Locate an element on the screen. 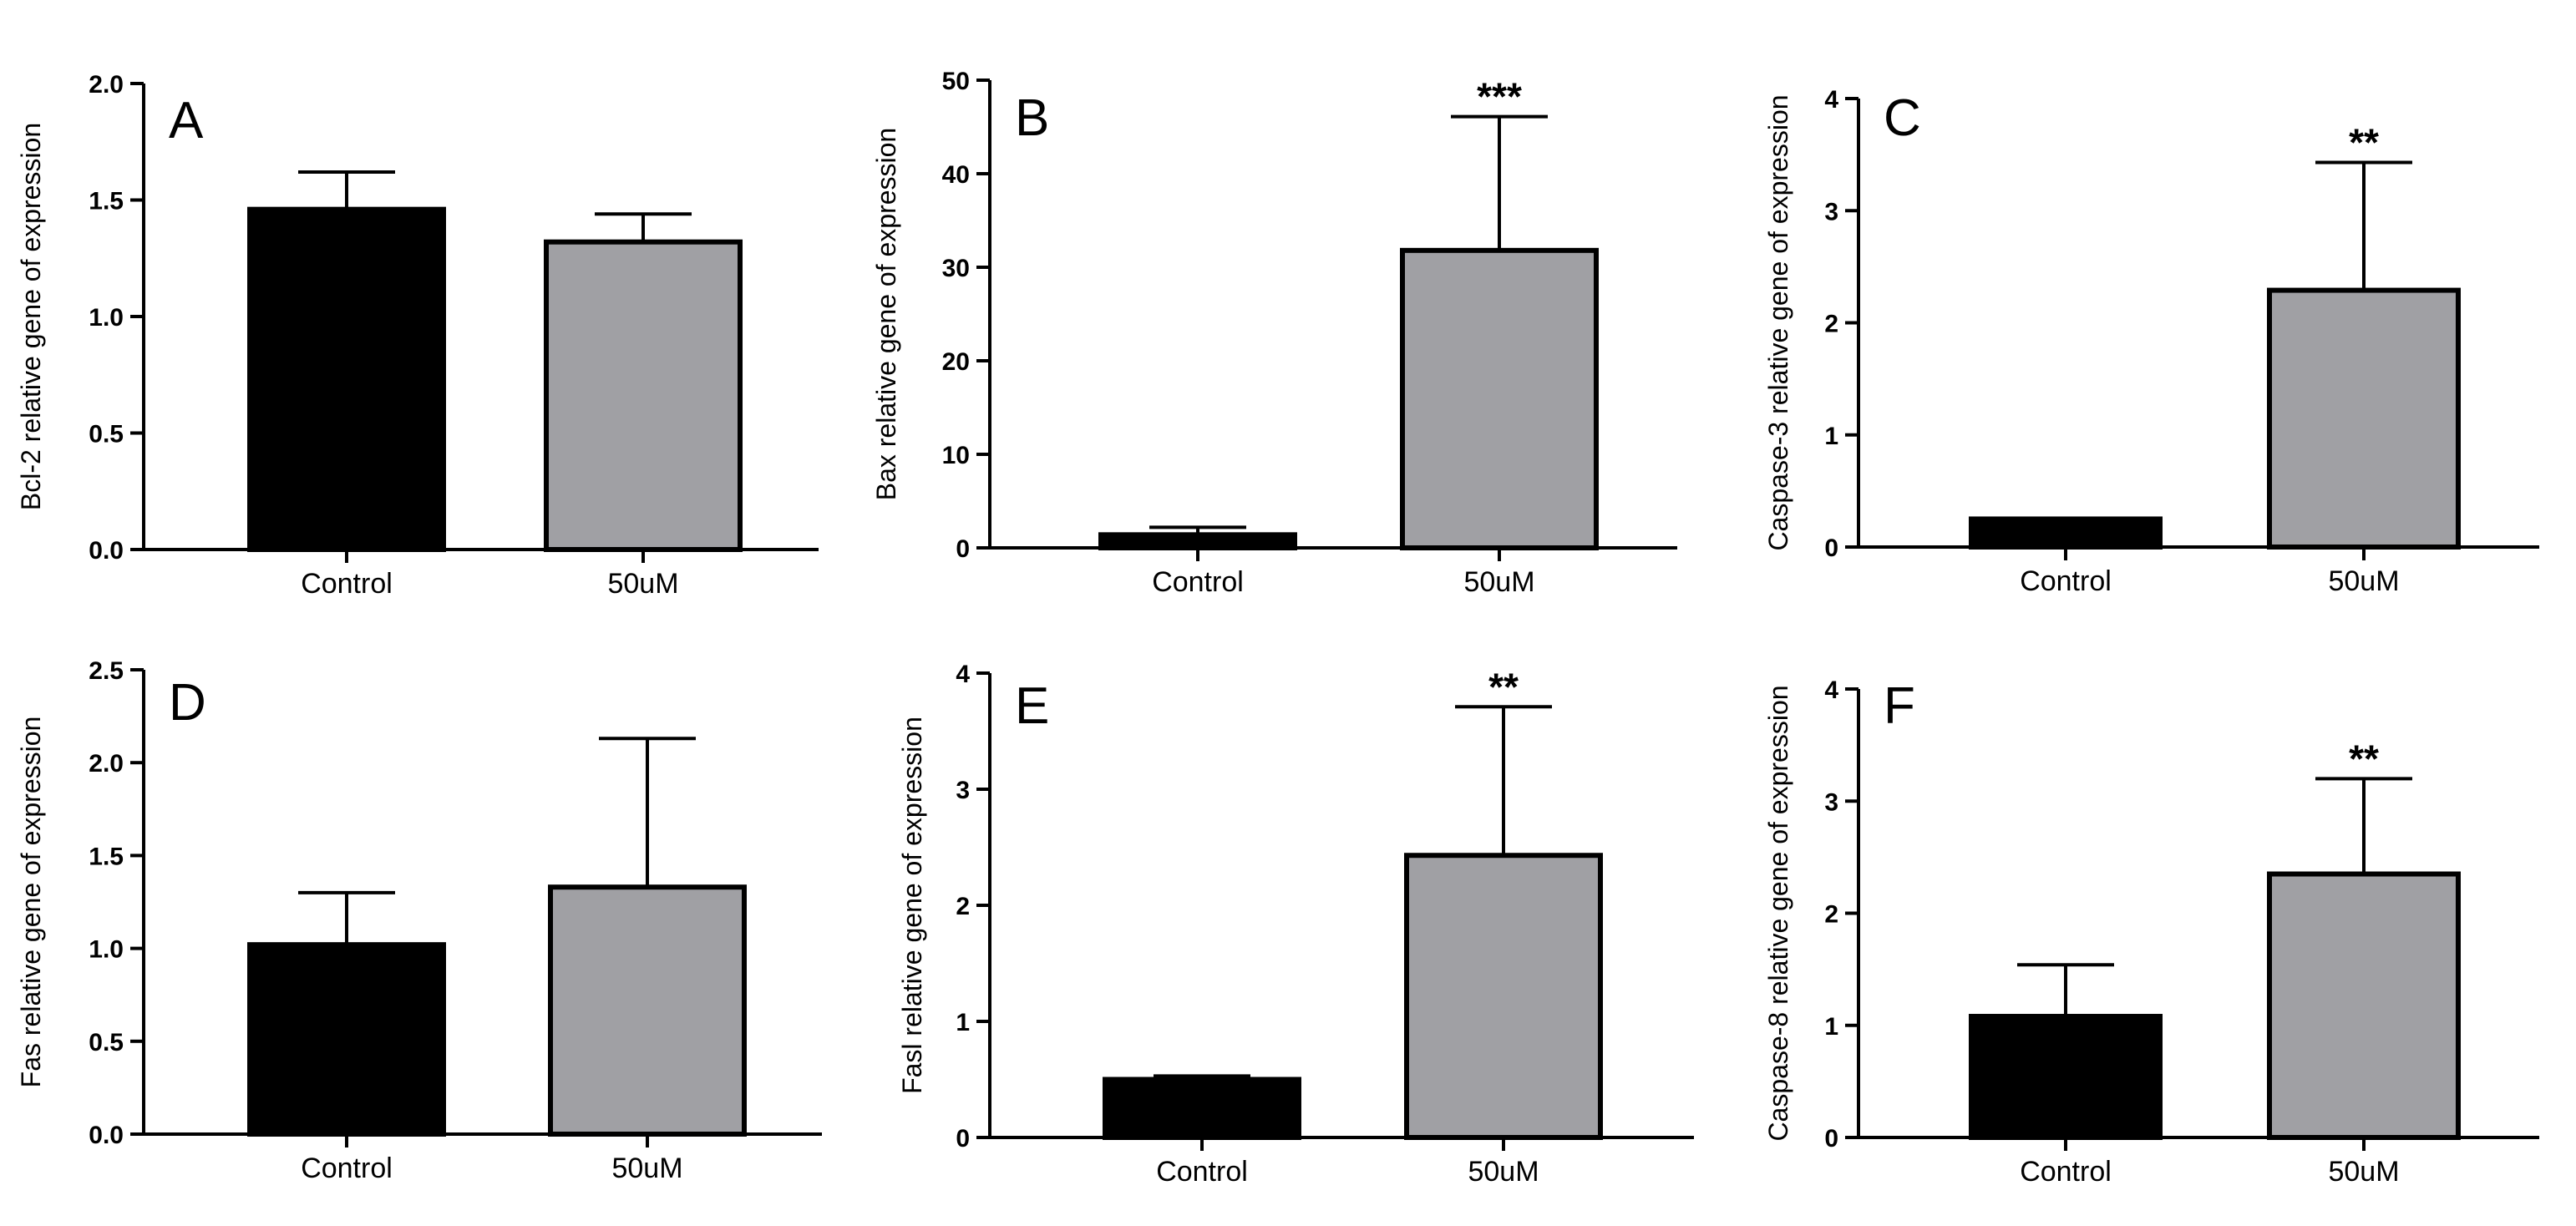 The width and height of the screenshot is (2576, 1226). y-tick-label: 50 is located at coordinates (956, 81).